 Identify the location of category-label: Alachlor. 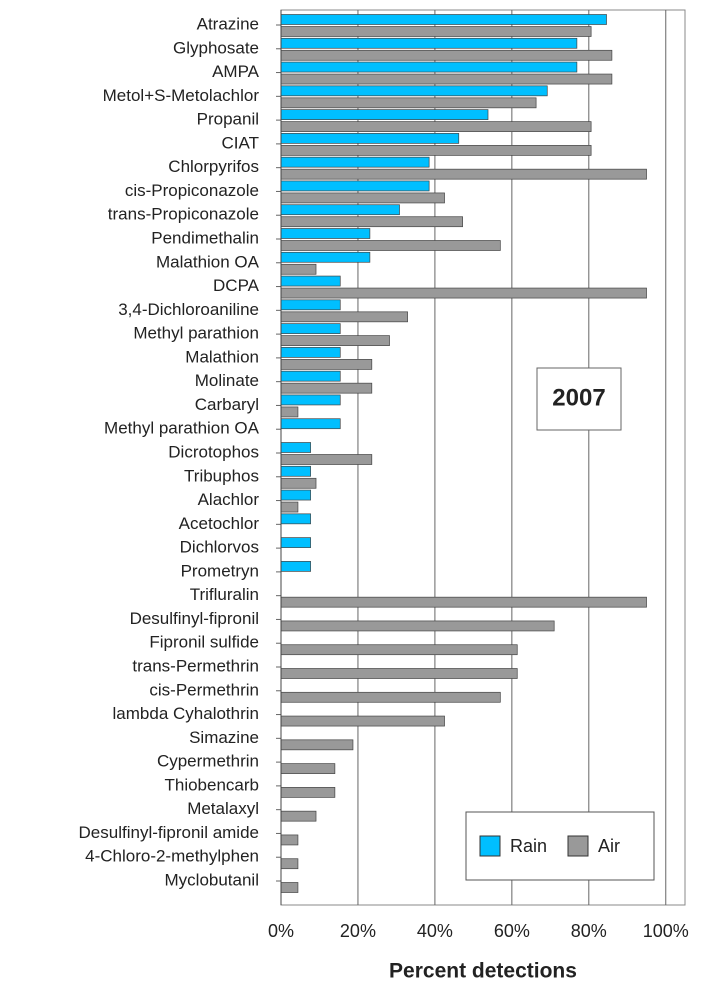
(229, 499).